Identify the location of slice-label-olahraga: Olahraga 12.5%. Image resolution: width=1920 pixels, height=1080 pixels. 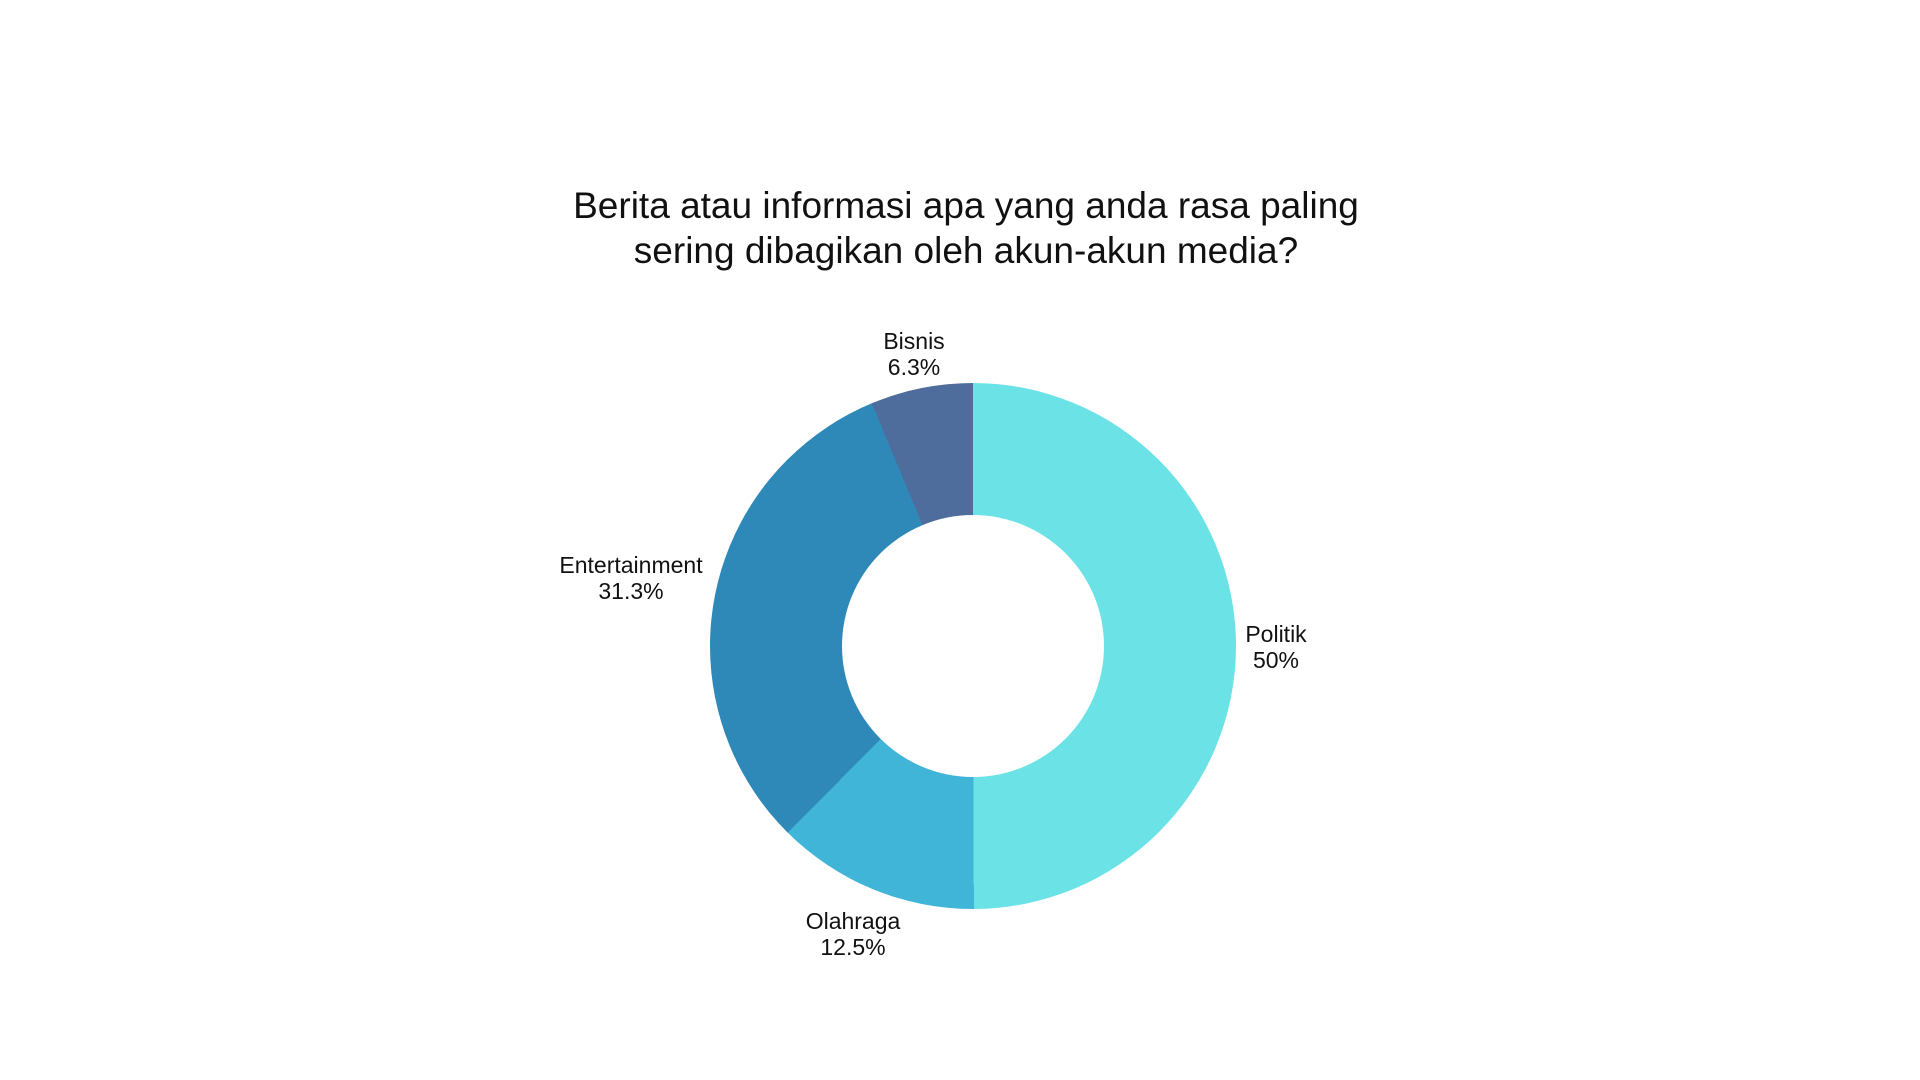
(853, 934).